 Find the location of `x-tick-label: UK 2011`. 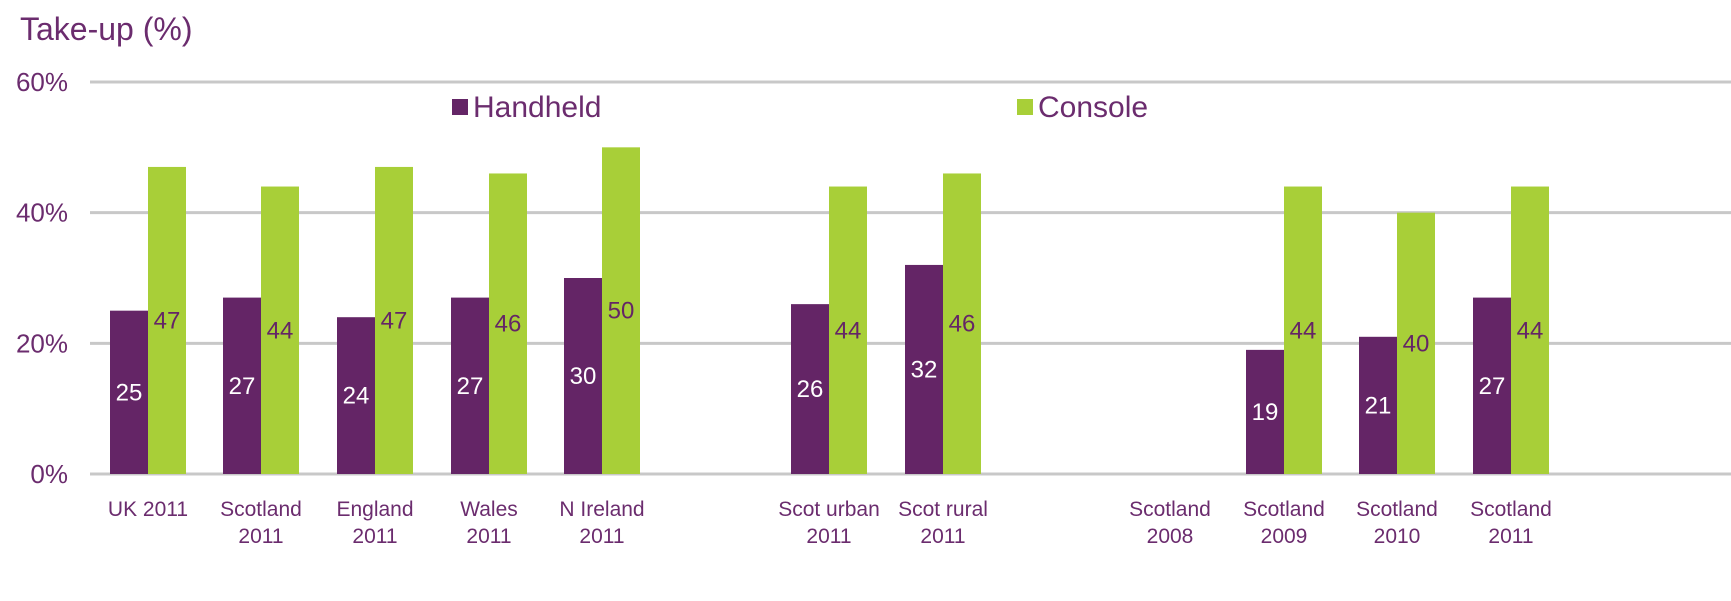

x-tick-label: UK 2011 is located at coordinates (148, 509).